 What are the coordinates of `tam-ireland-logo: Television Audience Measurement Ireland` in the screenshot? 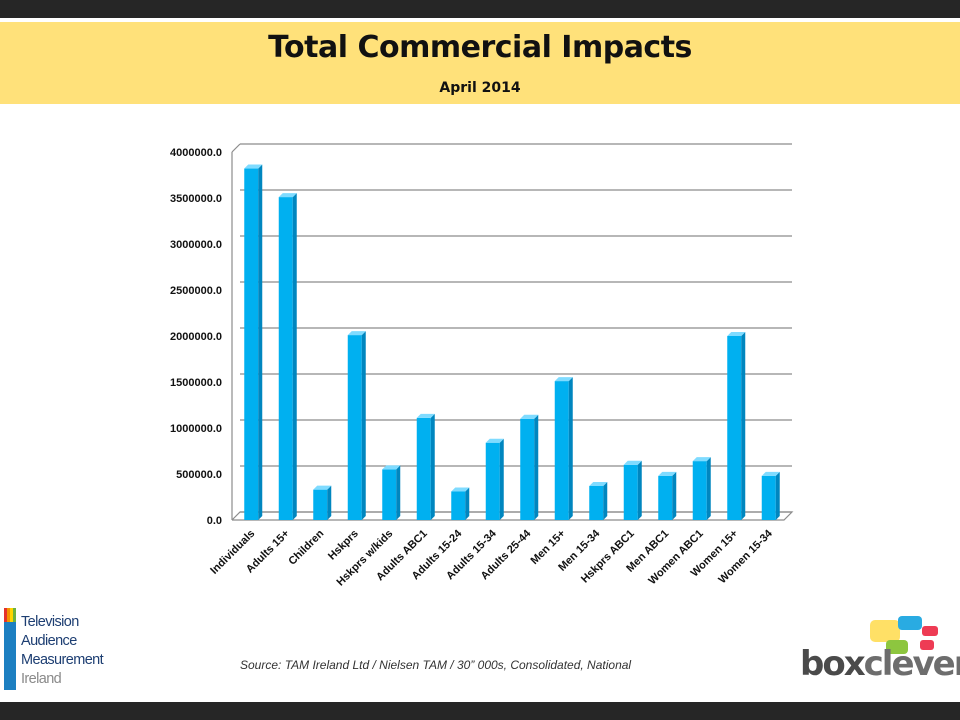 It's located at (64, 650).